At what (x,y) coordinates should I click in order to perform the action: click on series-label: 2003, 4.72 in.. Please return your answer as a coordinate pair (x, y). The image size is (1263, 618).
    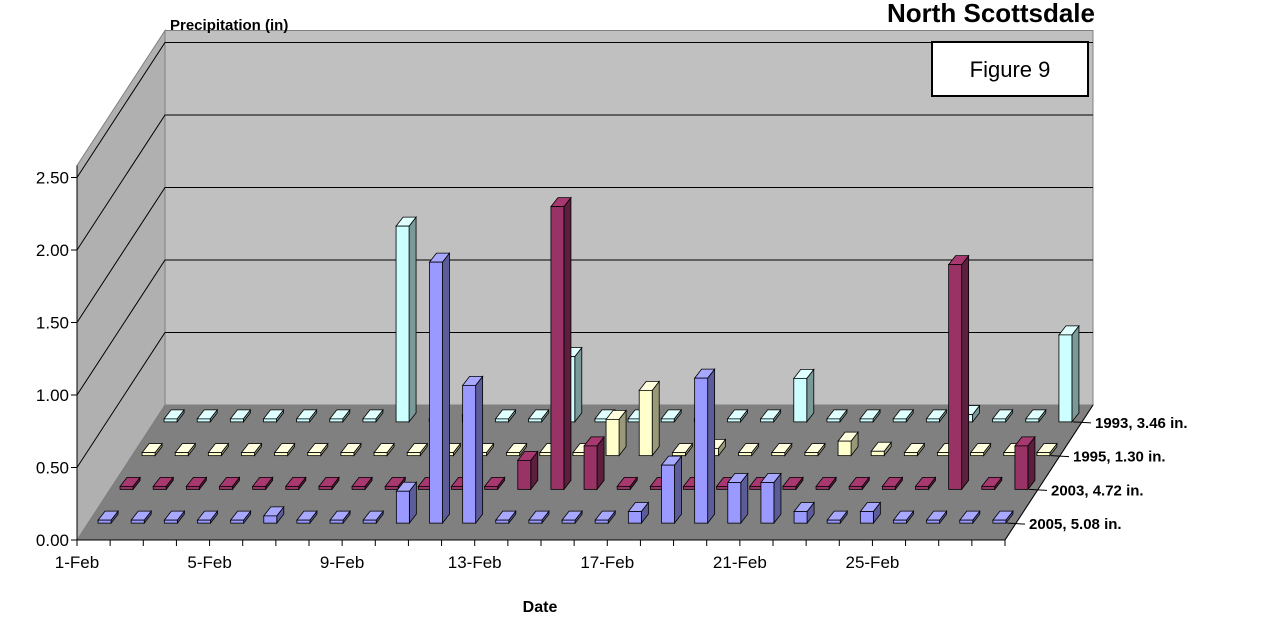
    Looking at the image, I should click on (1097, 490).